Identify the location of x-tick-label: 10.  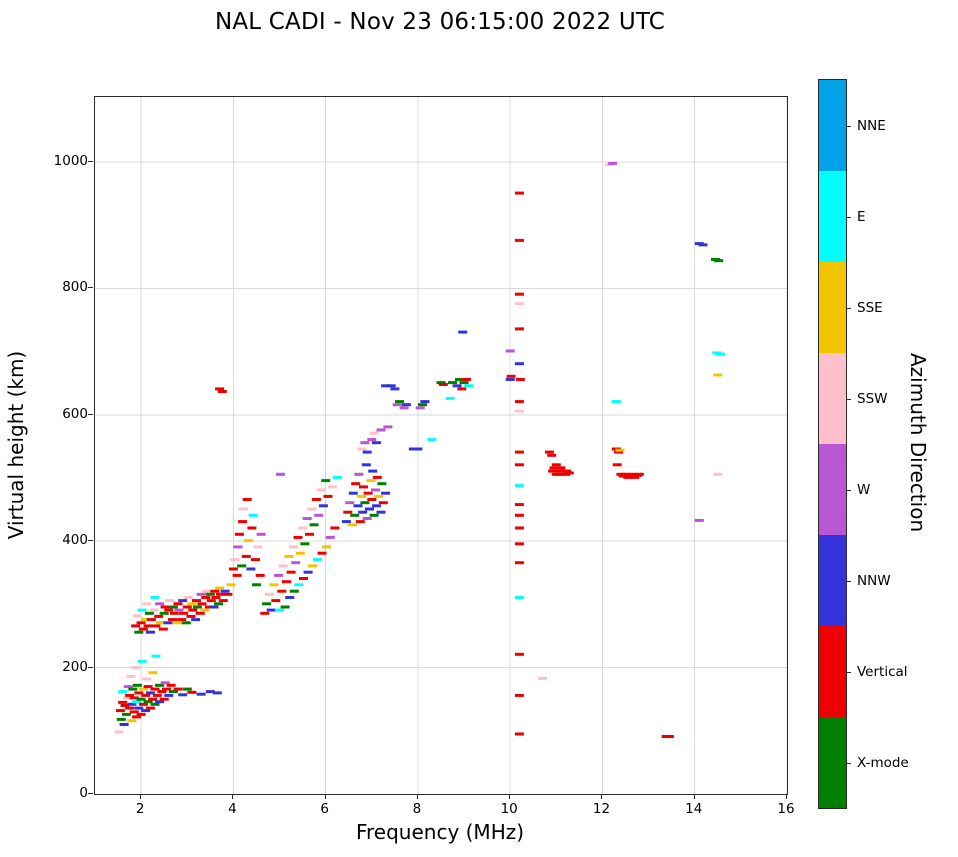
(509, 809).